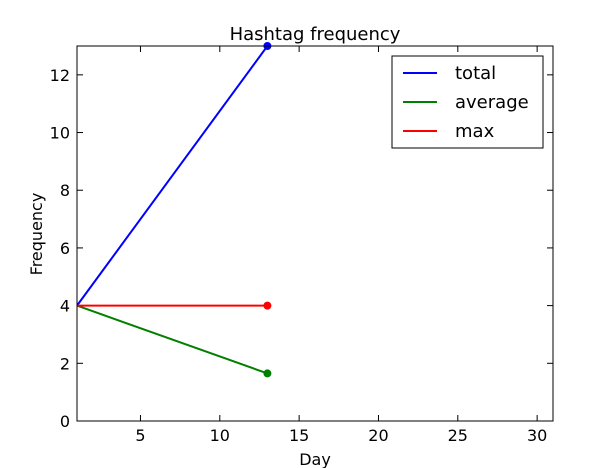  I want to click on series-line-average, so click(172, 339).